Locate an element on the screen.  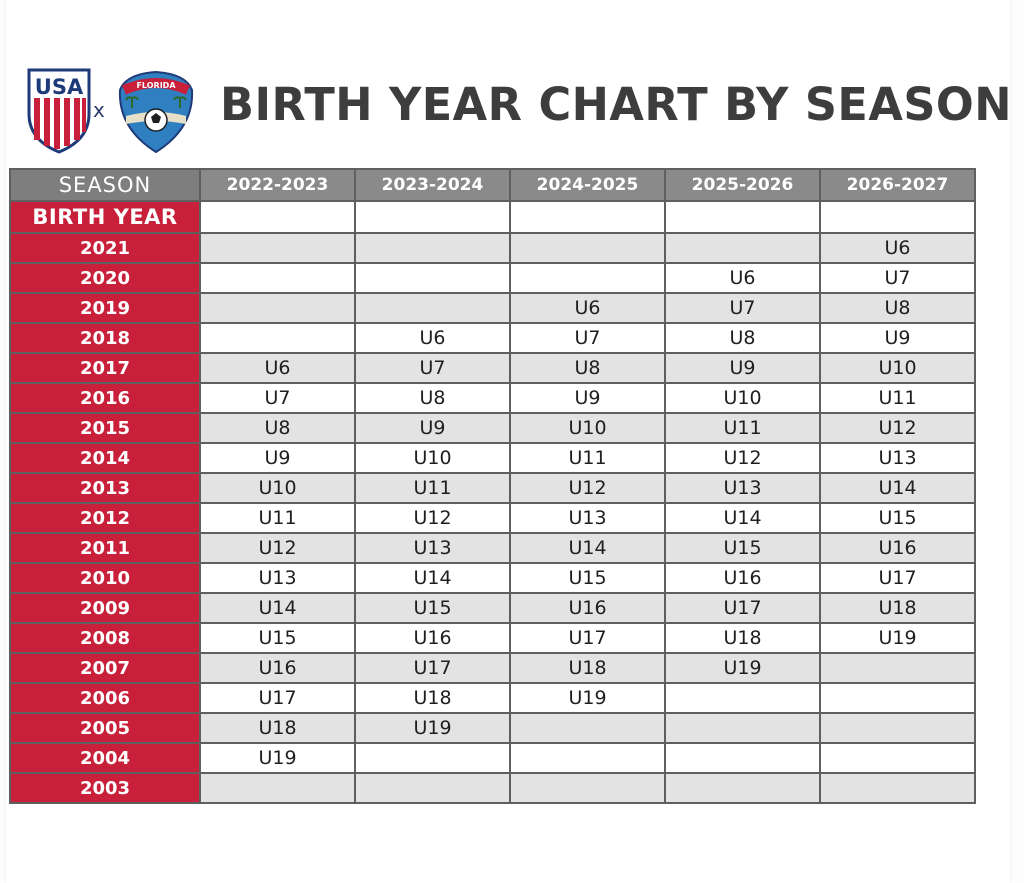
table-row: 2020 U6 U7 is located at coordinates (492, 278).